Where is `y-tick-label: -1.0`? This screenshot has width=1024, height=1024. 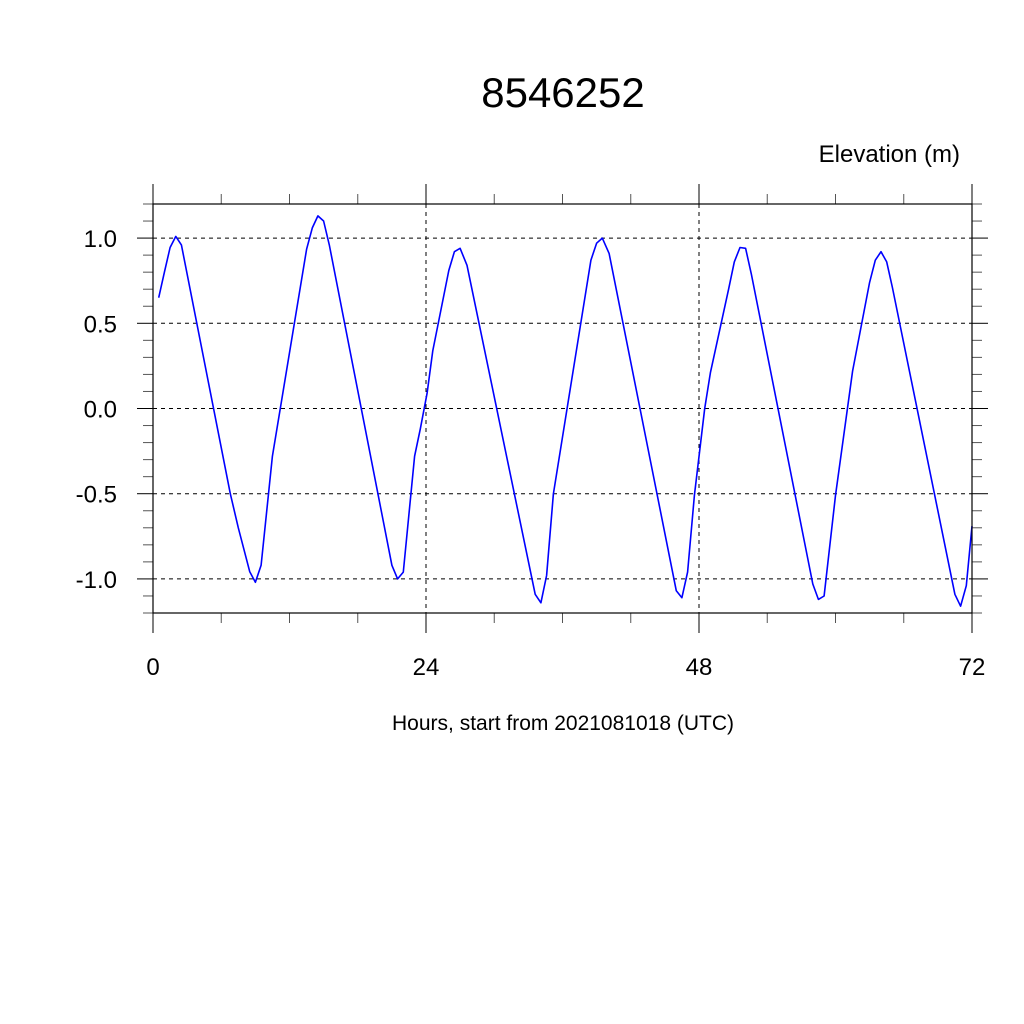 y-tick-label: -1.0 is located at coordinates (96, 580).